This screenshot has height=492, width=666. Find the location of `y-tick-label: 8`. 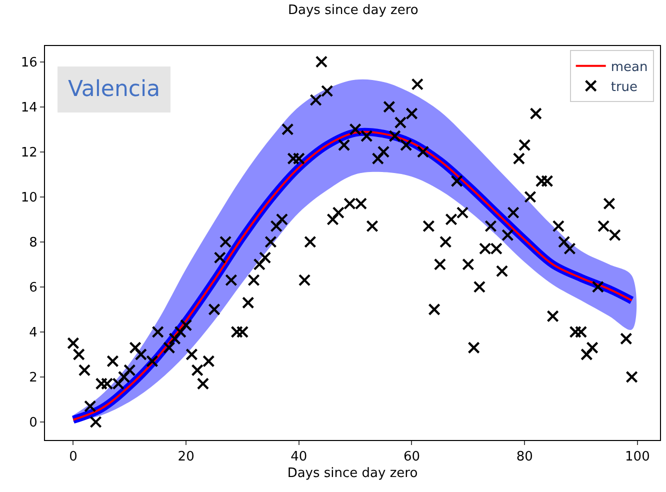

y-tick-label: 8 is located at coordinates (33, 242).